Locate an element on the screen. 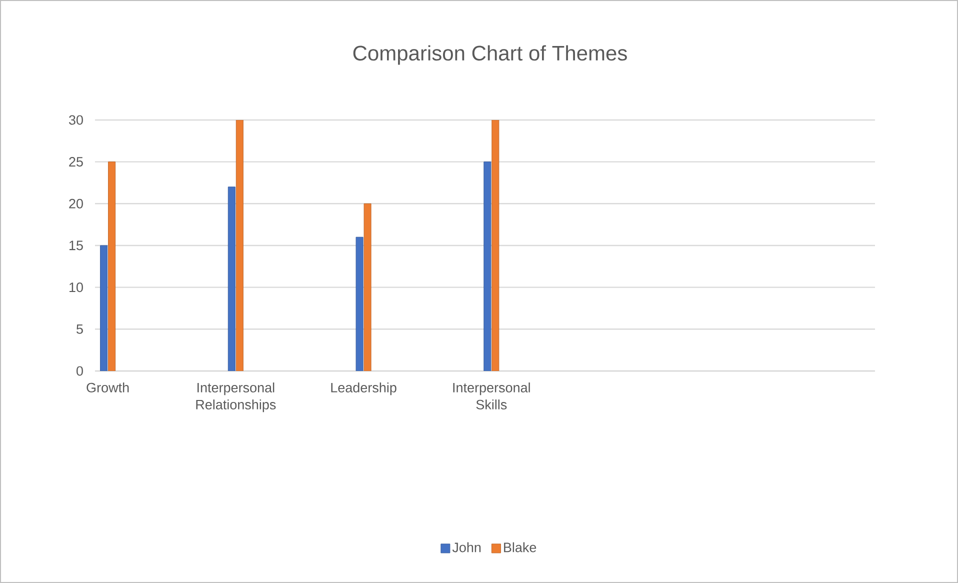 This screenshot has height=583, width=958. legend-label: Blake is located at coordinates (520, 547).